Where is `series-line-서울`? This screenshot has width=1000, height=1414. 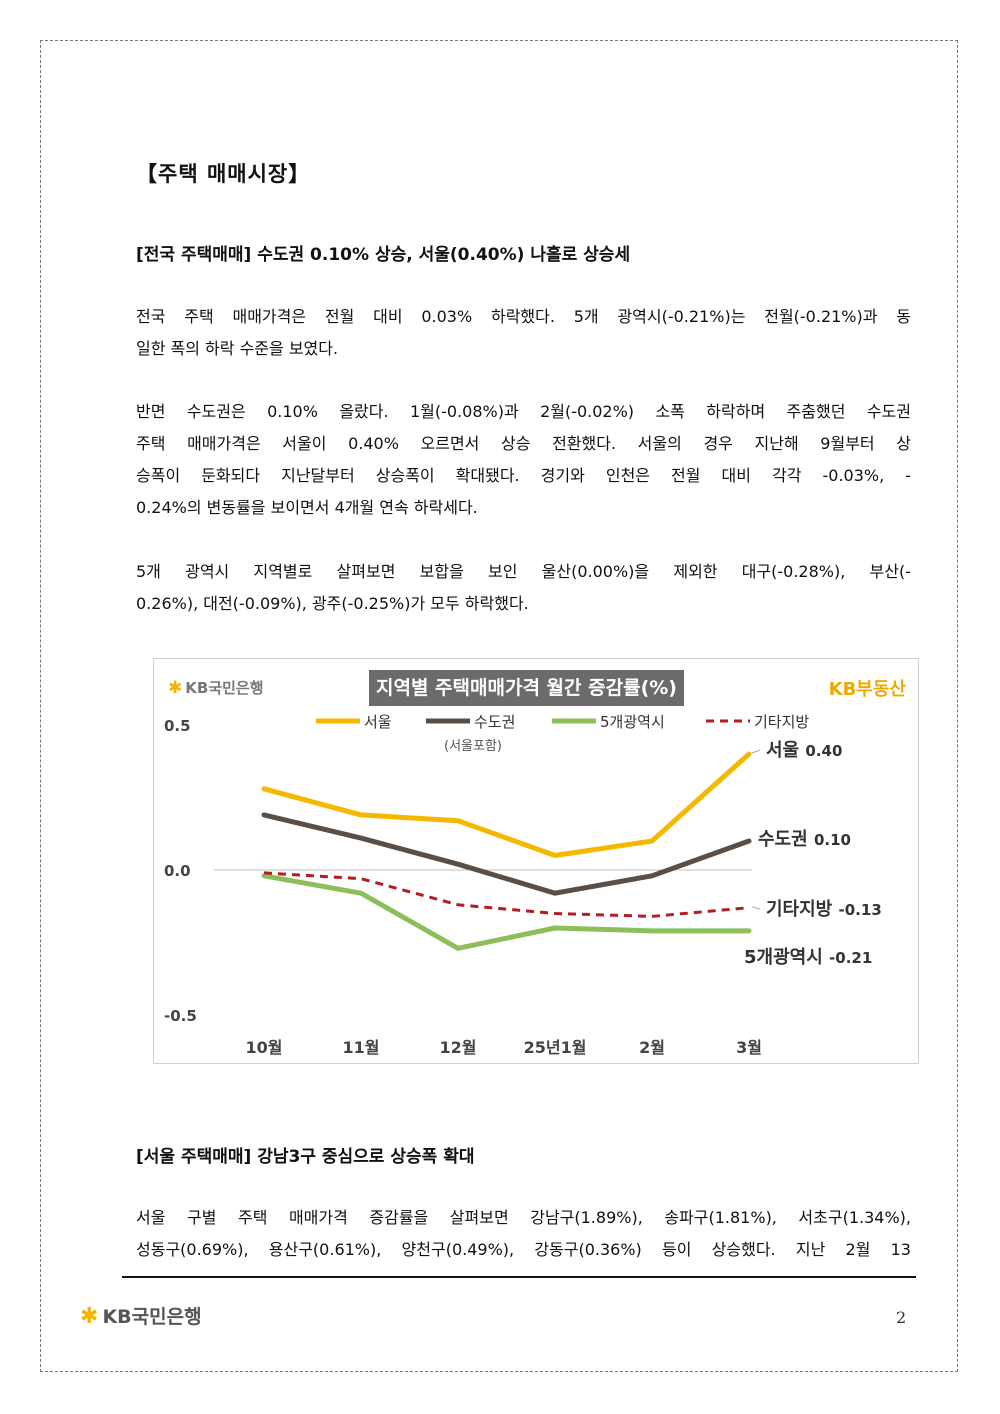
series-line-서울 is located at coordinates (506, 804).